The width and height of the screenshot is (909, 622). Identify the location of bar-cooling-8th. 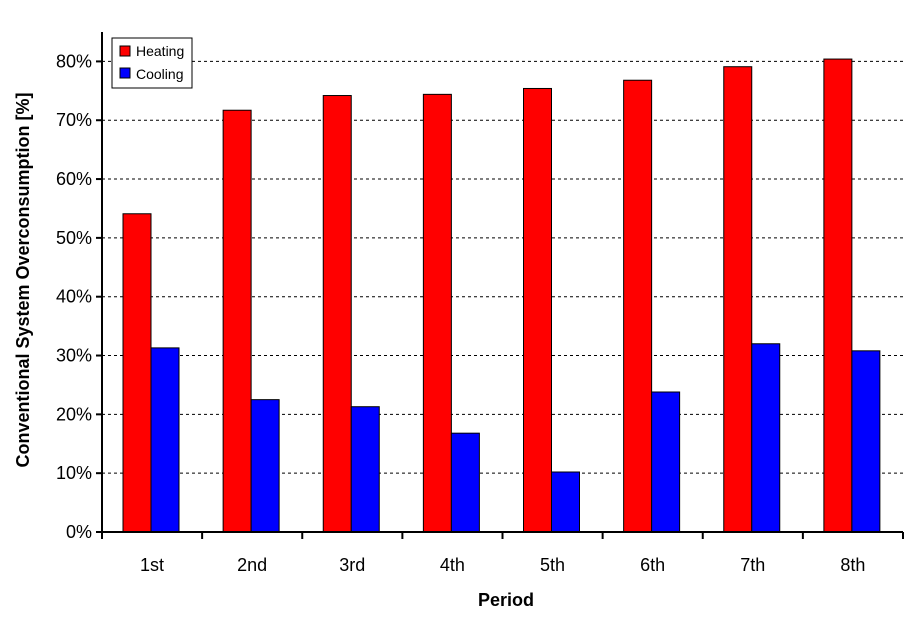
(866, 441).